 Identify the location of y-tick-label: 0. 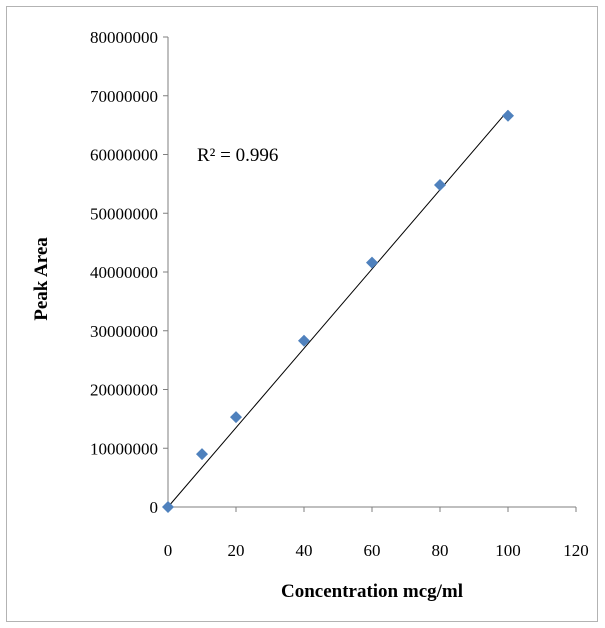
(154, 507).